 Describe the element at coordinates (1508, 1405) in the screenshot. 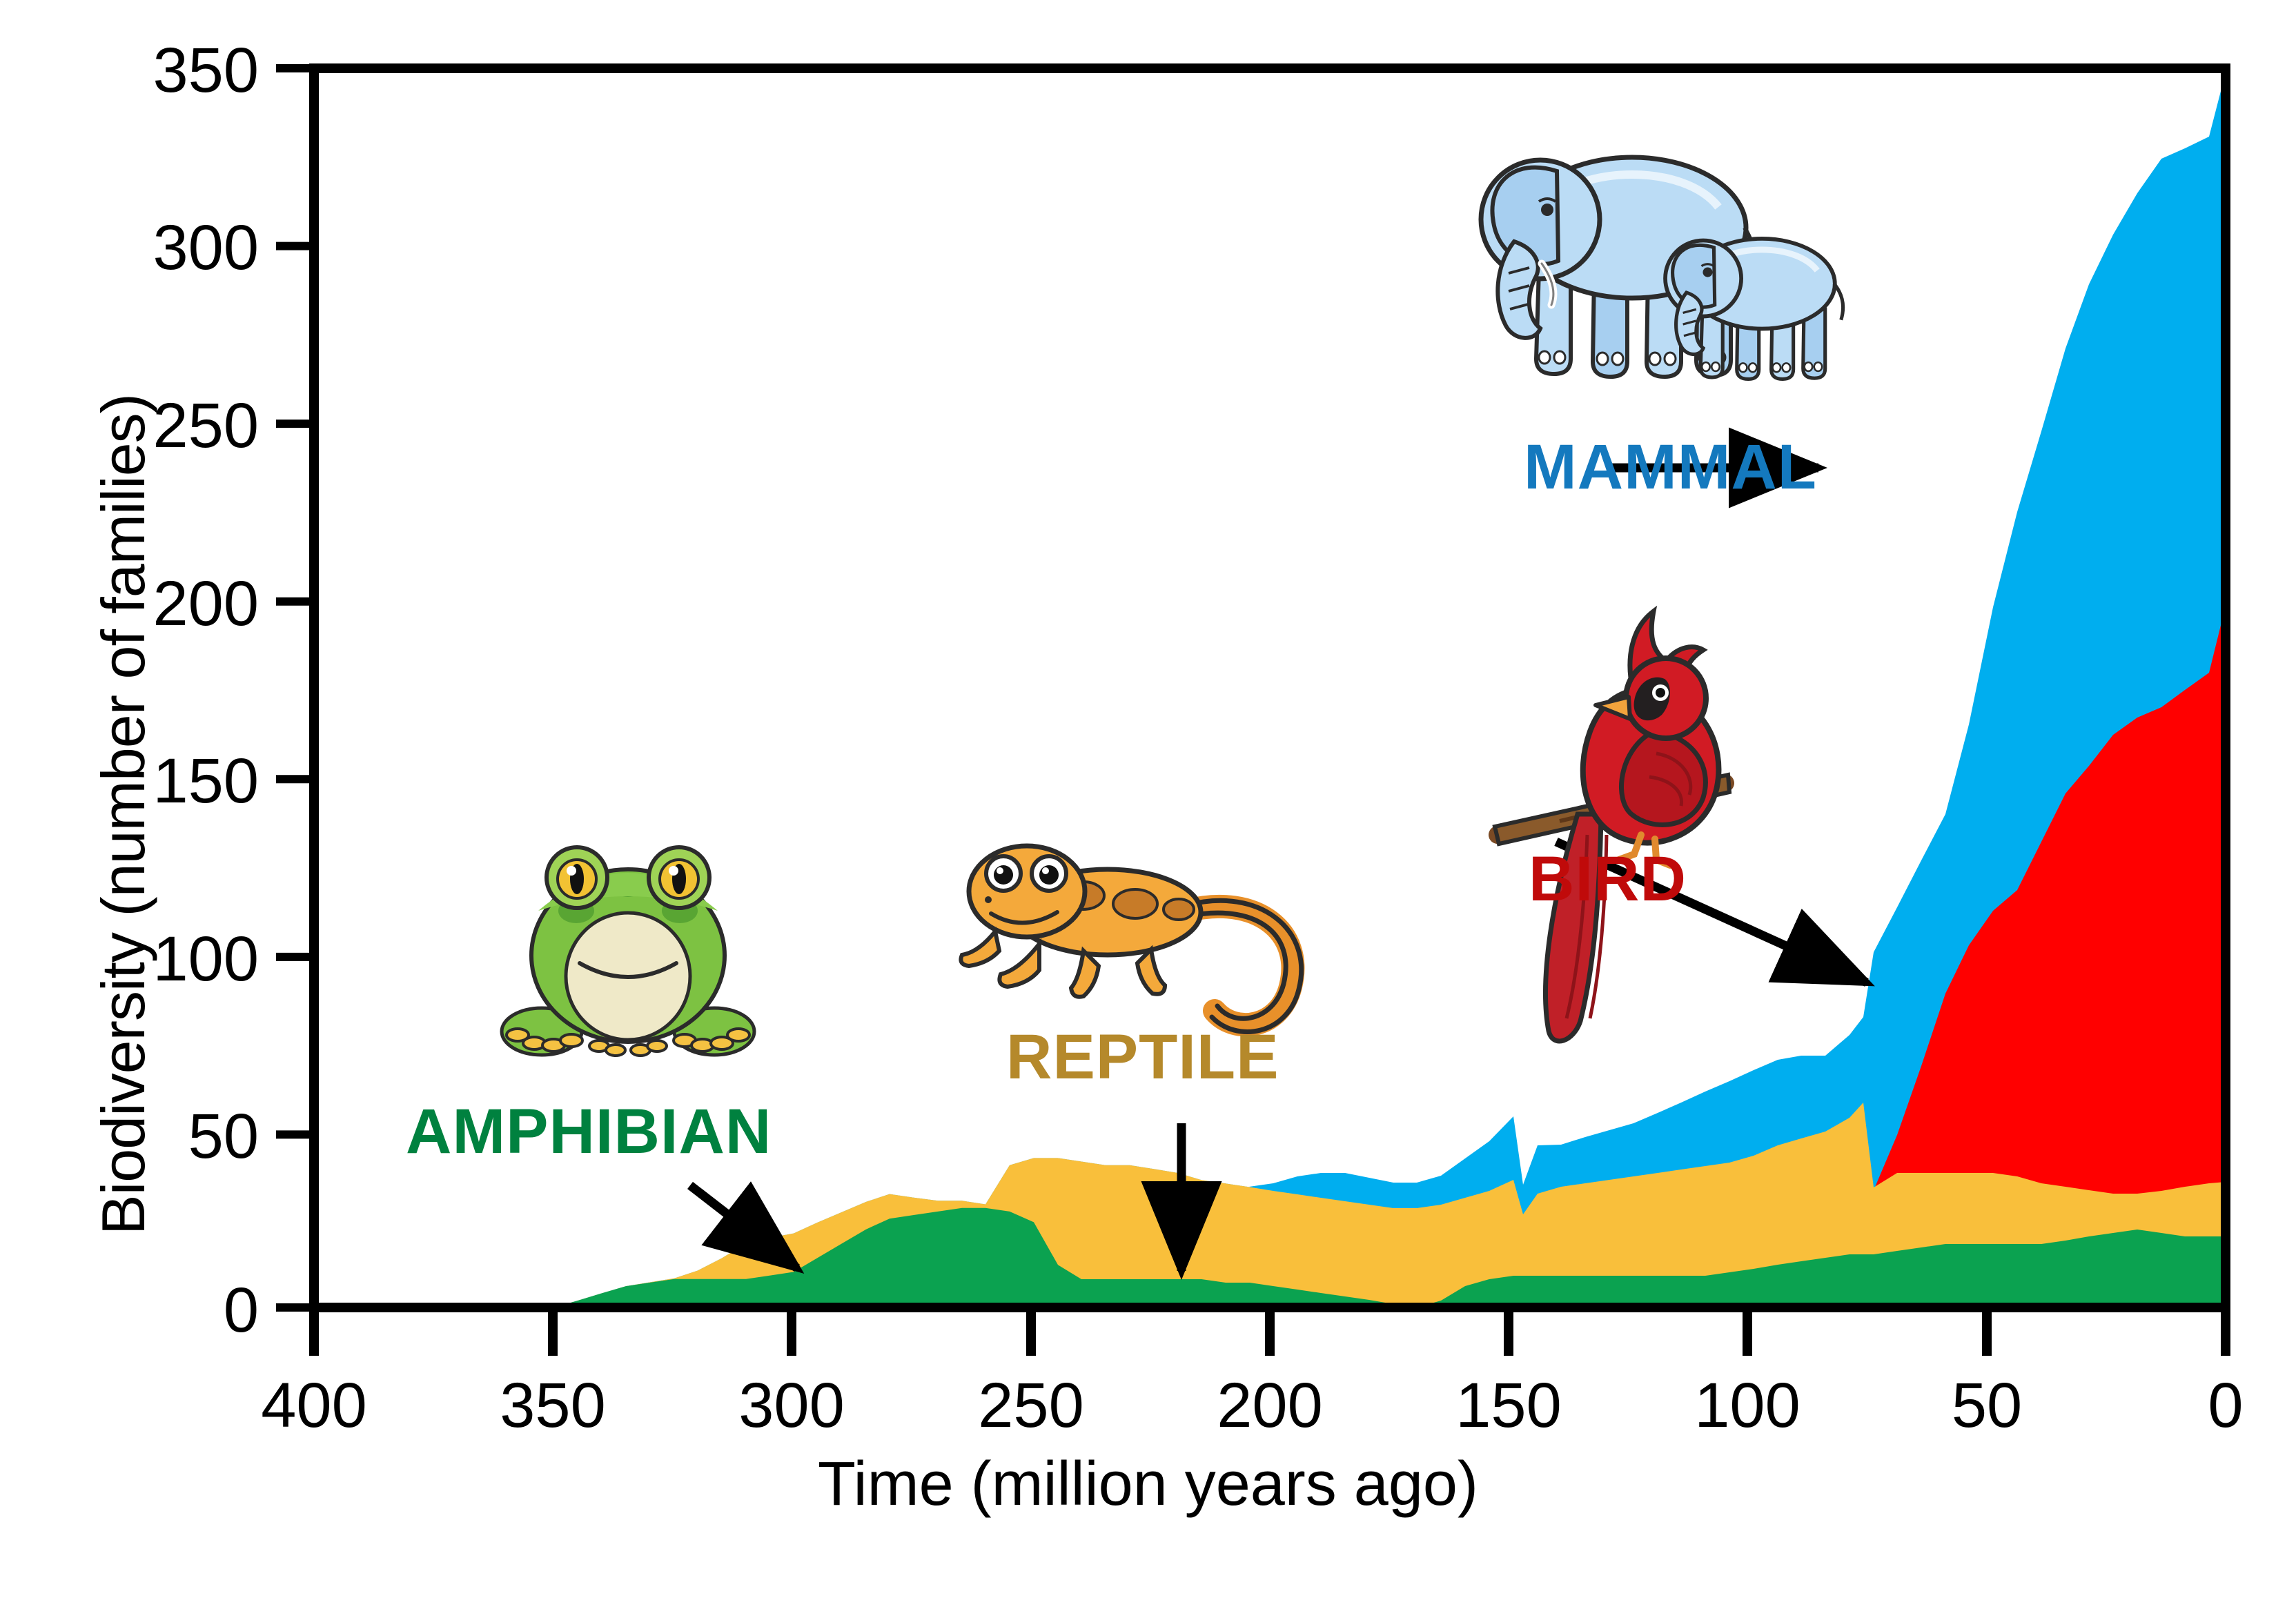

I see `x-tick-150: 150` at that location.